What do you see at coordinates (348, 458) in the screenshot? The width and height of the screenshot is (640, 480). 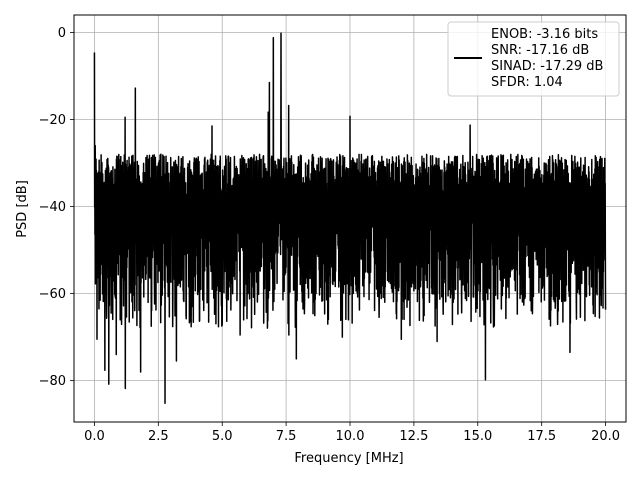 I see `x-axis-label: Frequency [MHz]` at bounding box center [348, 458].